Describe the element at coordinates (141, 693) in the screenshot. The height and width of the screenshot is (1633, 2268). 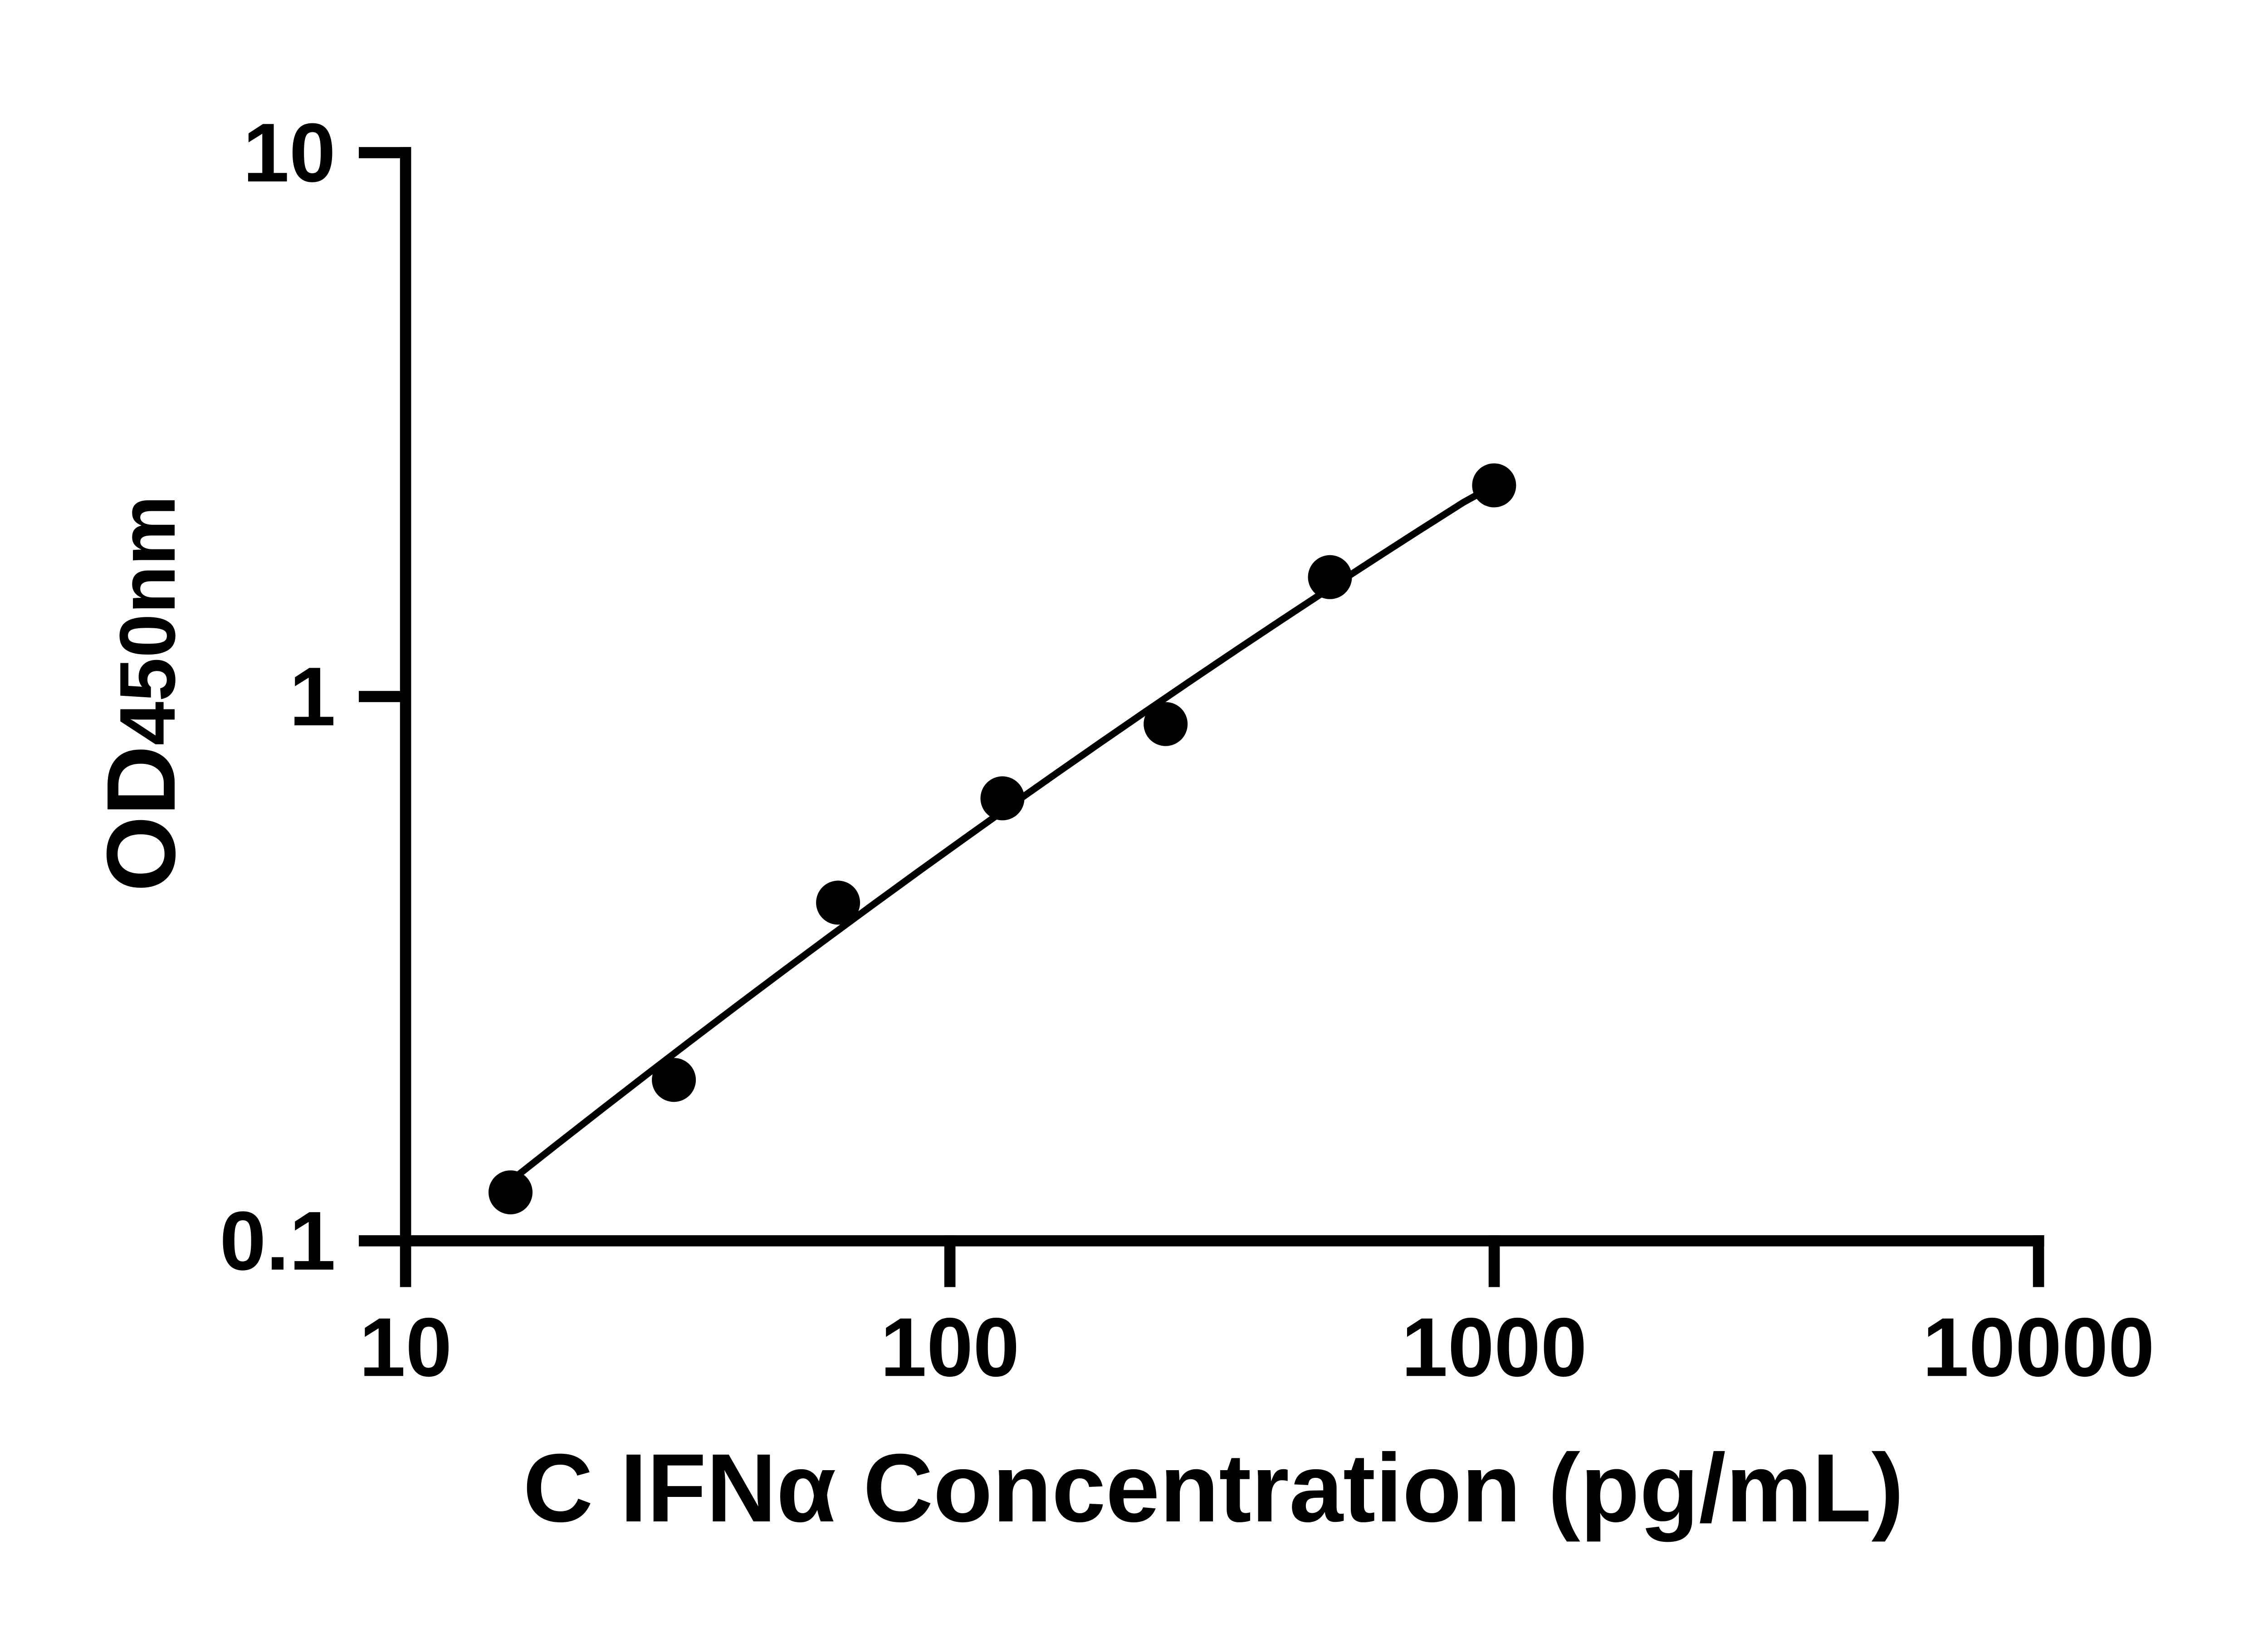
I see `svg-text: OD450nm` at that location.